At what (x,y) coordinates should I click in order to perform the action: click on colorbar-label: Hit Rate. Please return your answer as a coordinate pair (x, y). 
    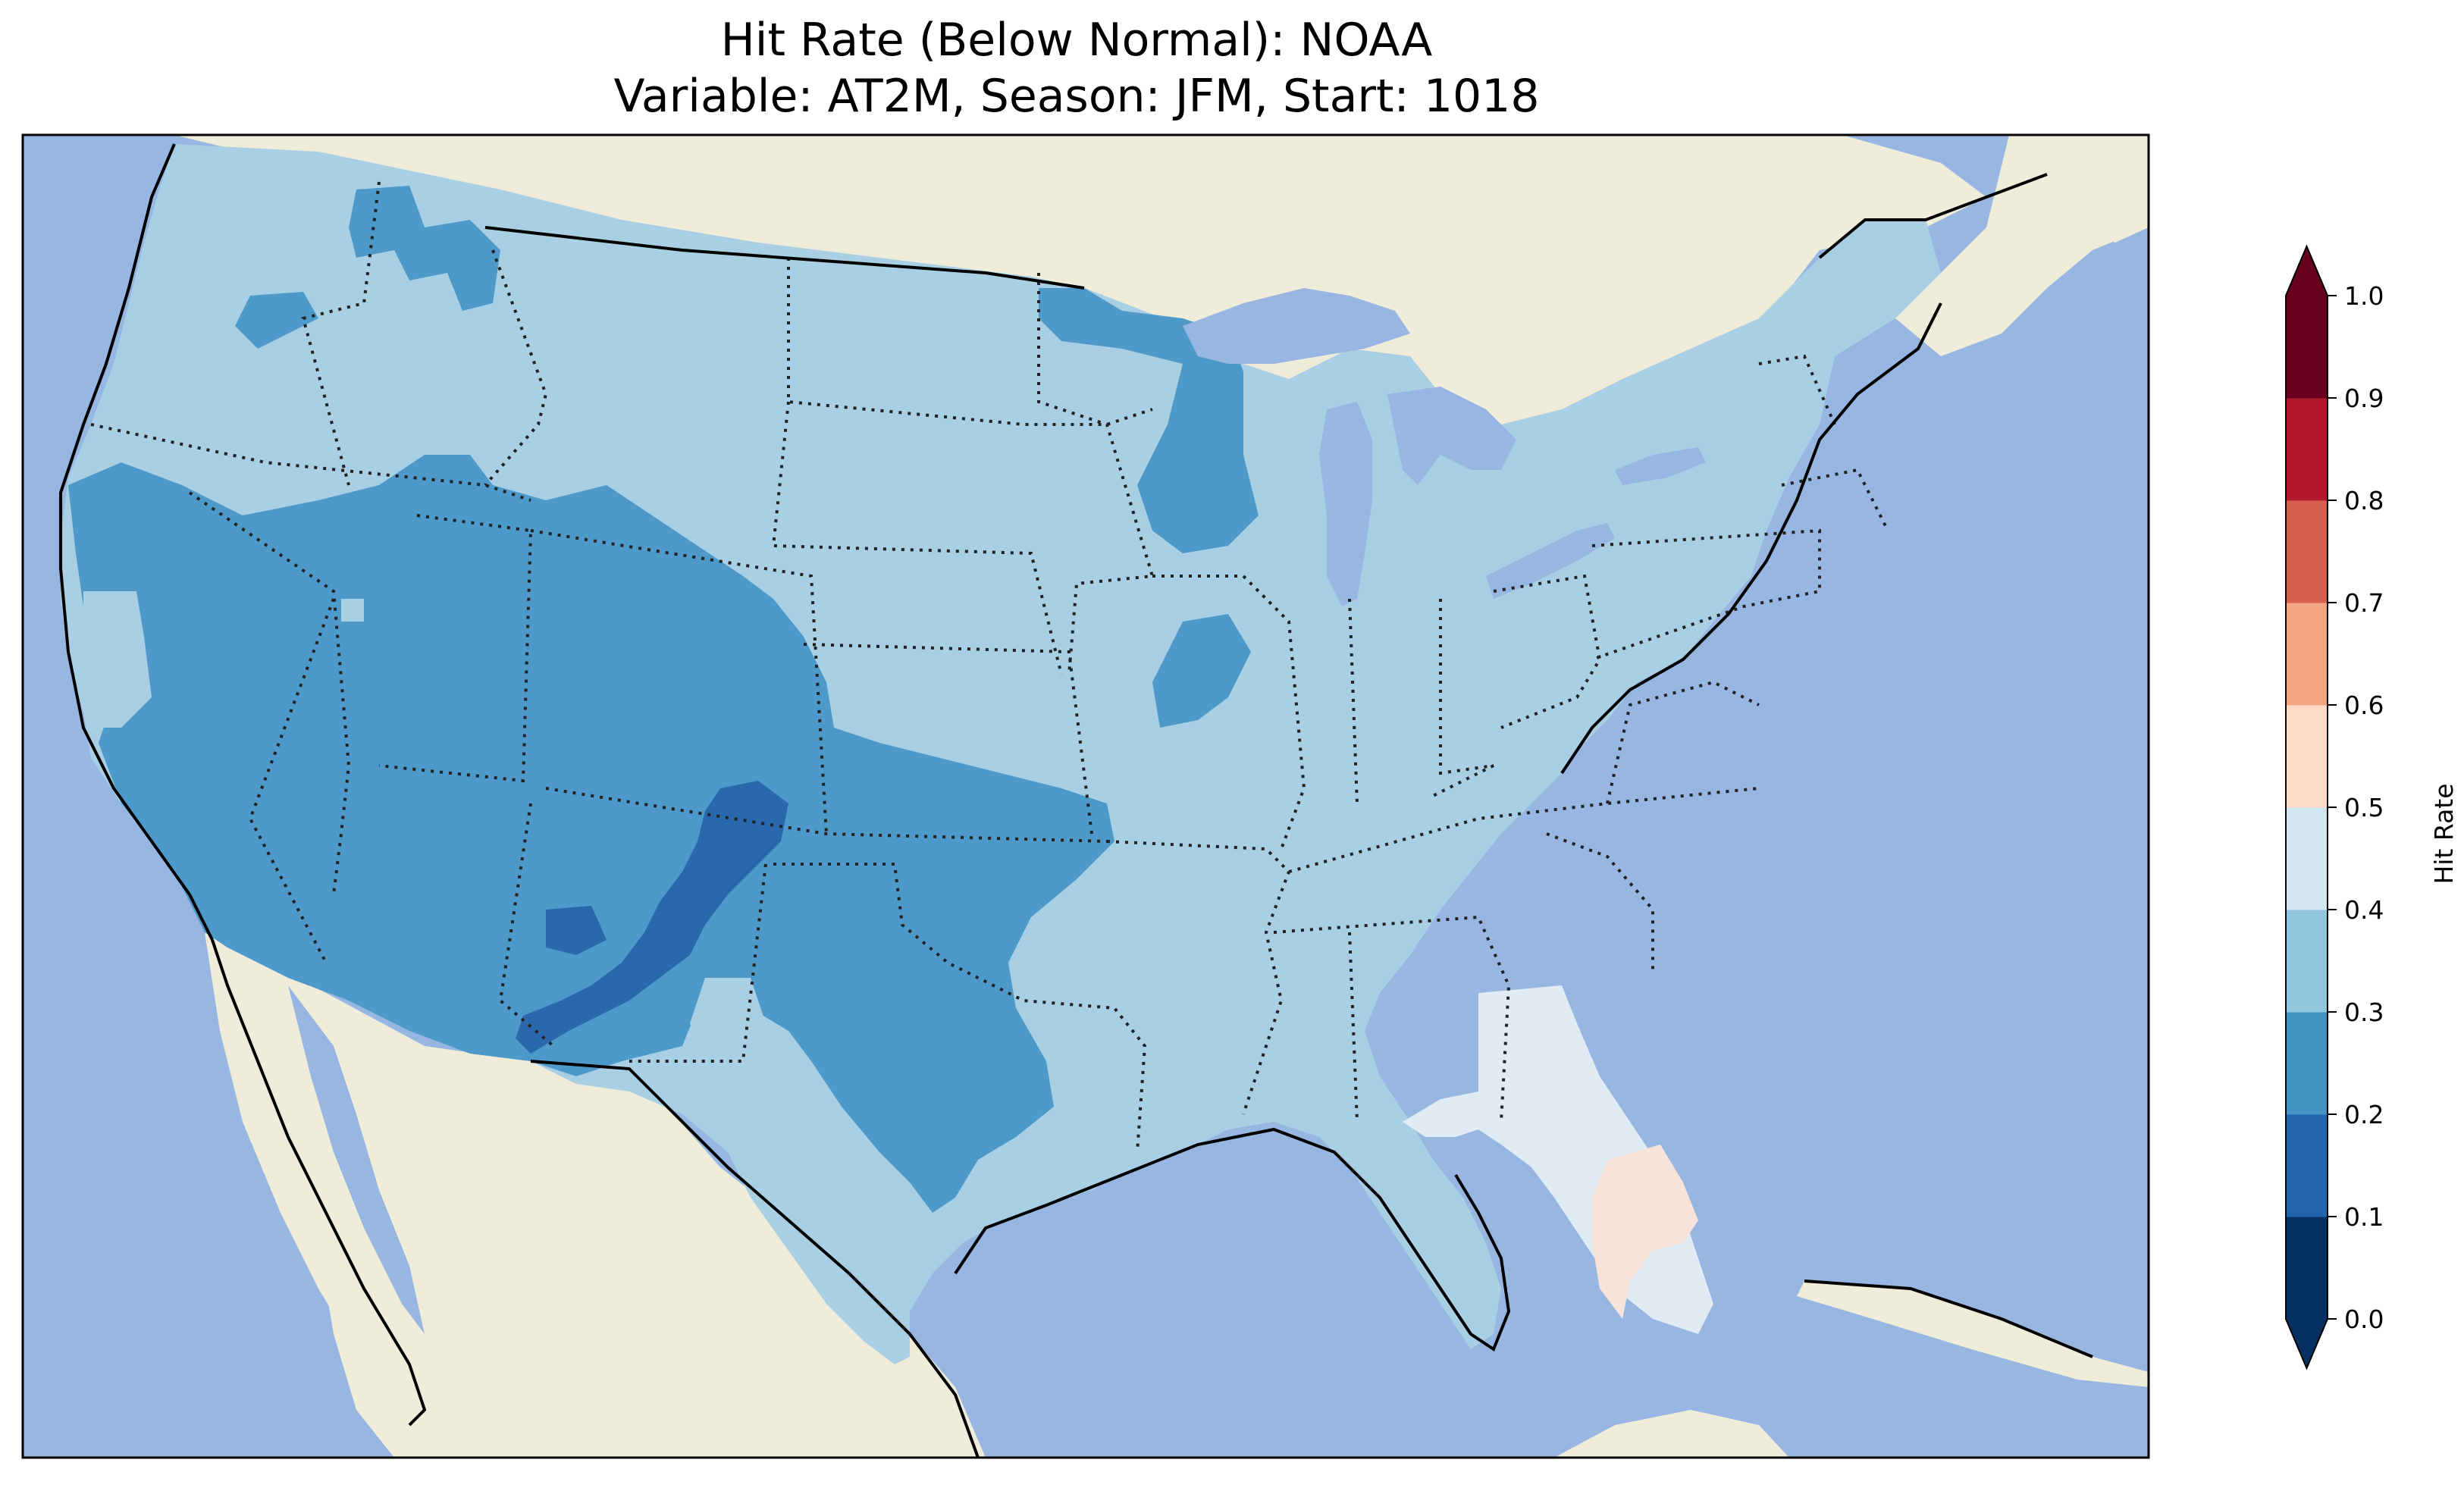
    Looking at the image, I should click on (2444, 833).